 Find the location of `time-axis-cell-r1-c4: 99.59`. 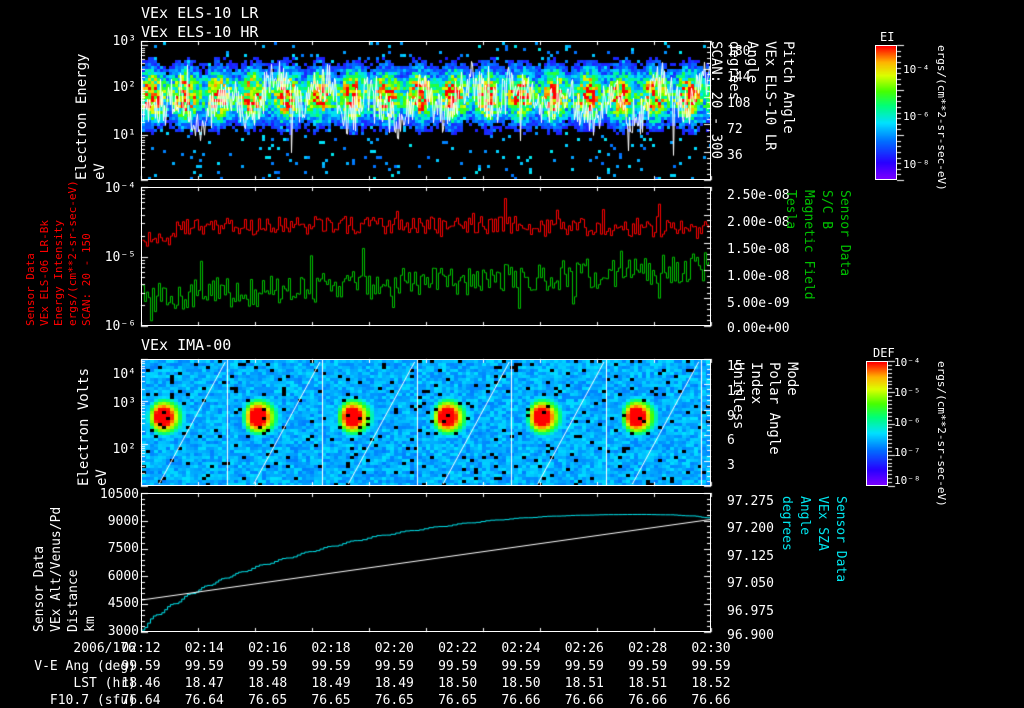

time-axis-cell-r1-c4: 99.59 is located at coordinates (394, 666).